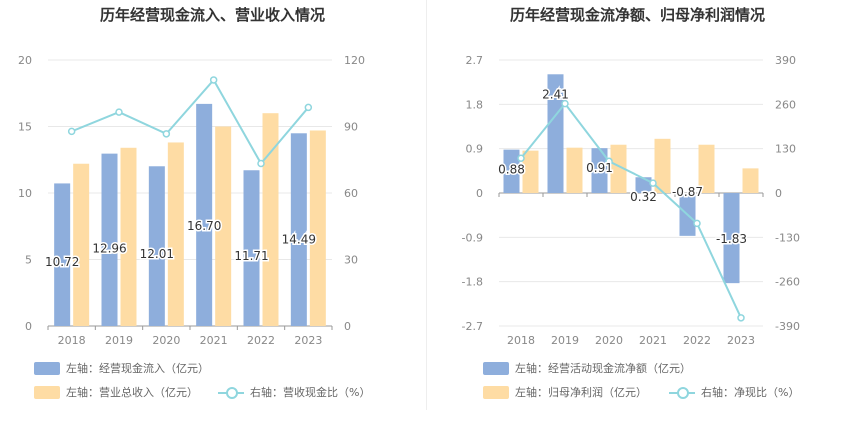 The height and width of the screenshot is (438, 850). Describe the element at coordinates (25, 193) in the screenshot. I see `left-axis-tick-label: 10` at that location.